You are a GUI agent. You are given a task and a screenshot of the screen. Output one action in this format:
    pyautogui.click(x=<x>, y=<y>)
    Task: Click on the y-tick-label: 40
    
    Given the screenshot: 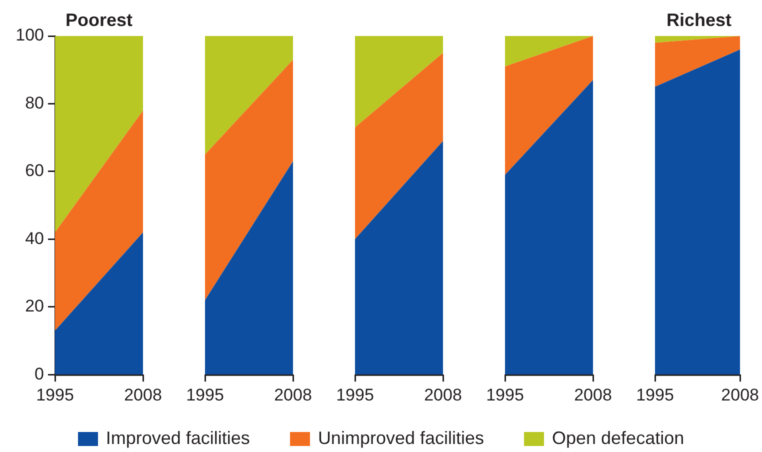 What is the action you would take?
    pyautogui.click(x=34, y=238)
    